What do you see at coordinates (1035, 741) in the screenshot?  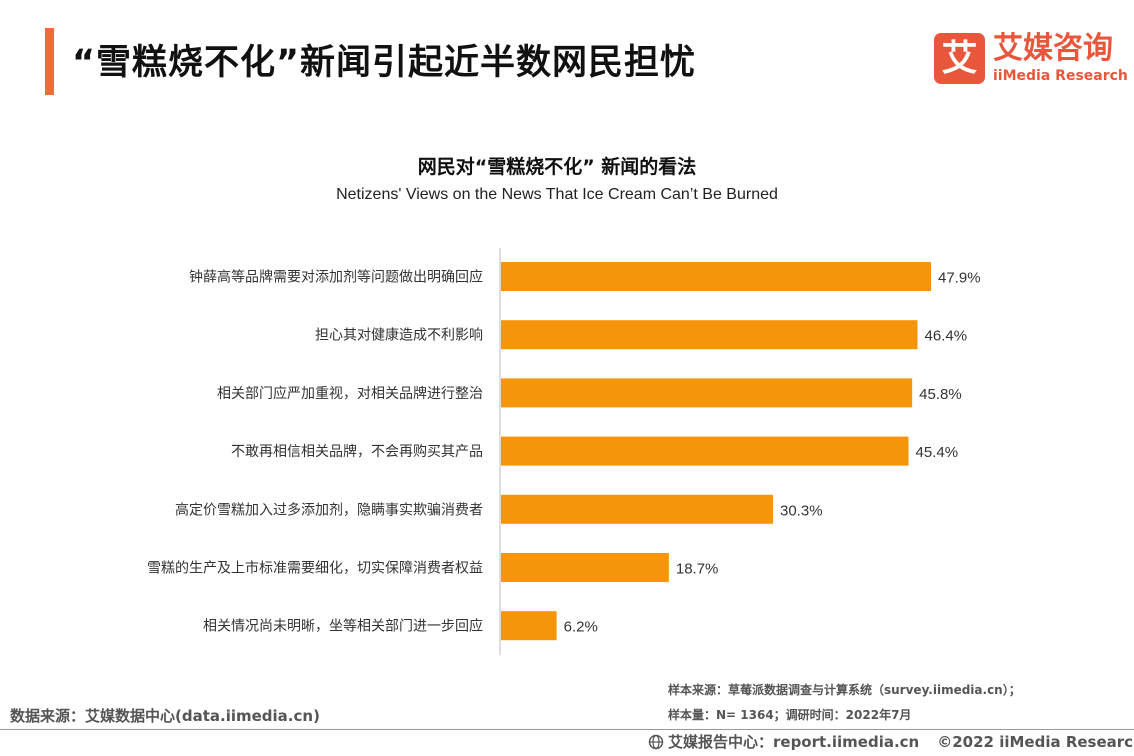 I see `copyright: ©2022 iiMedia Research Inc` at bounding box center [1035, 741].